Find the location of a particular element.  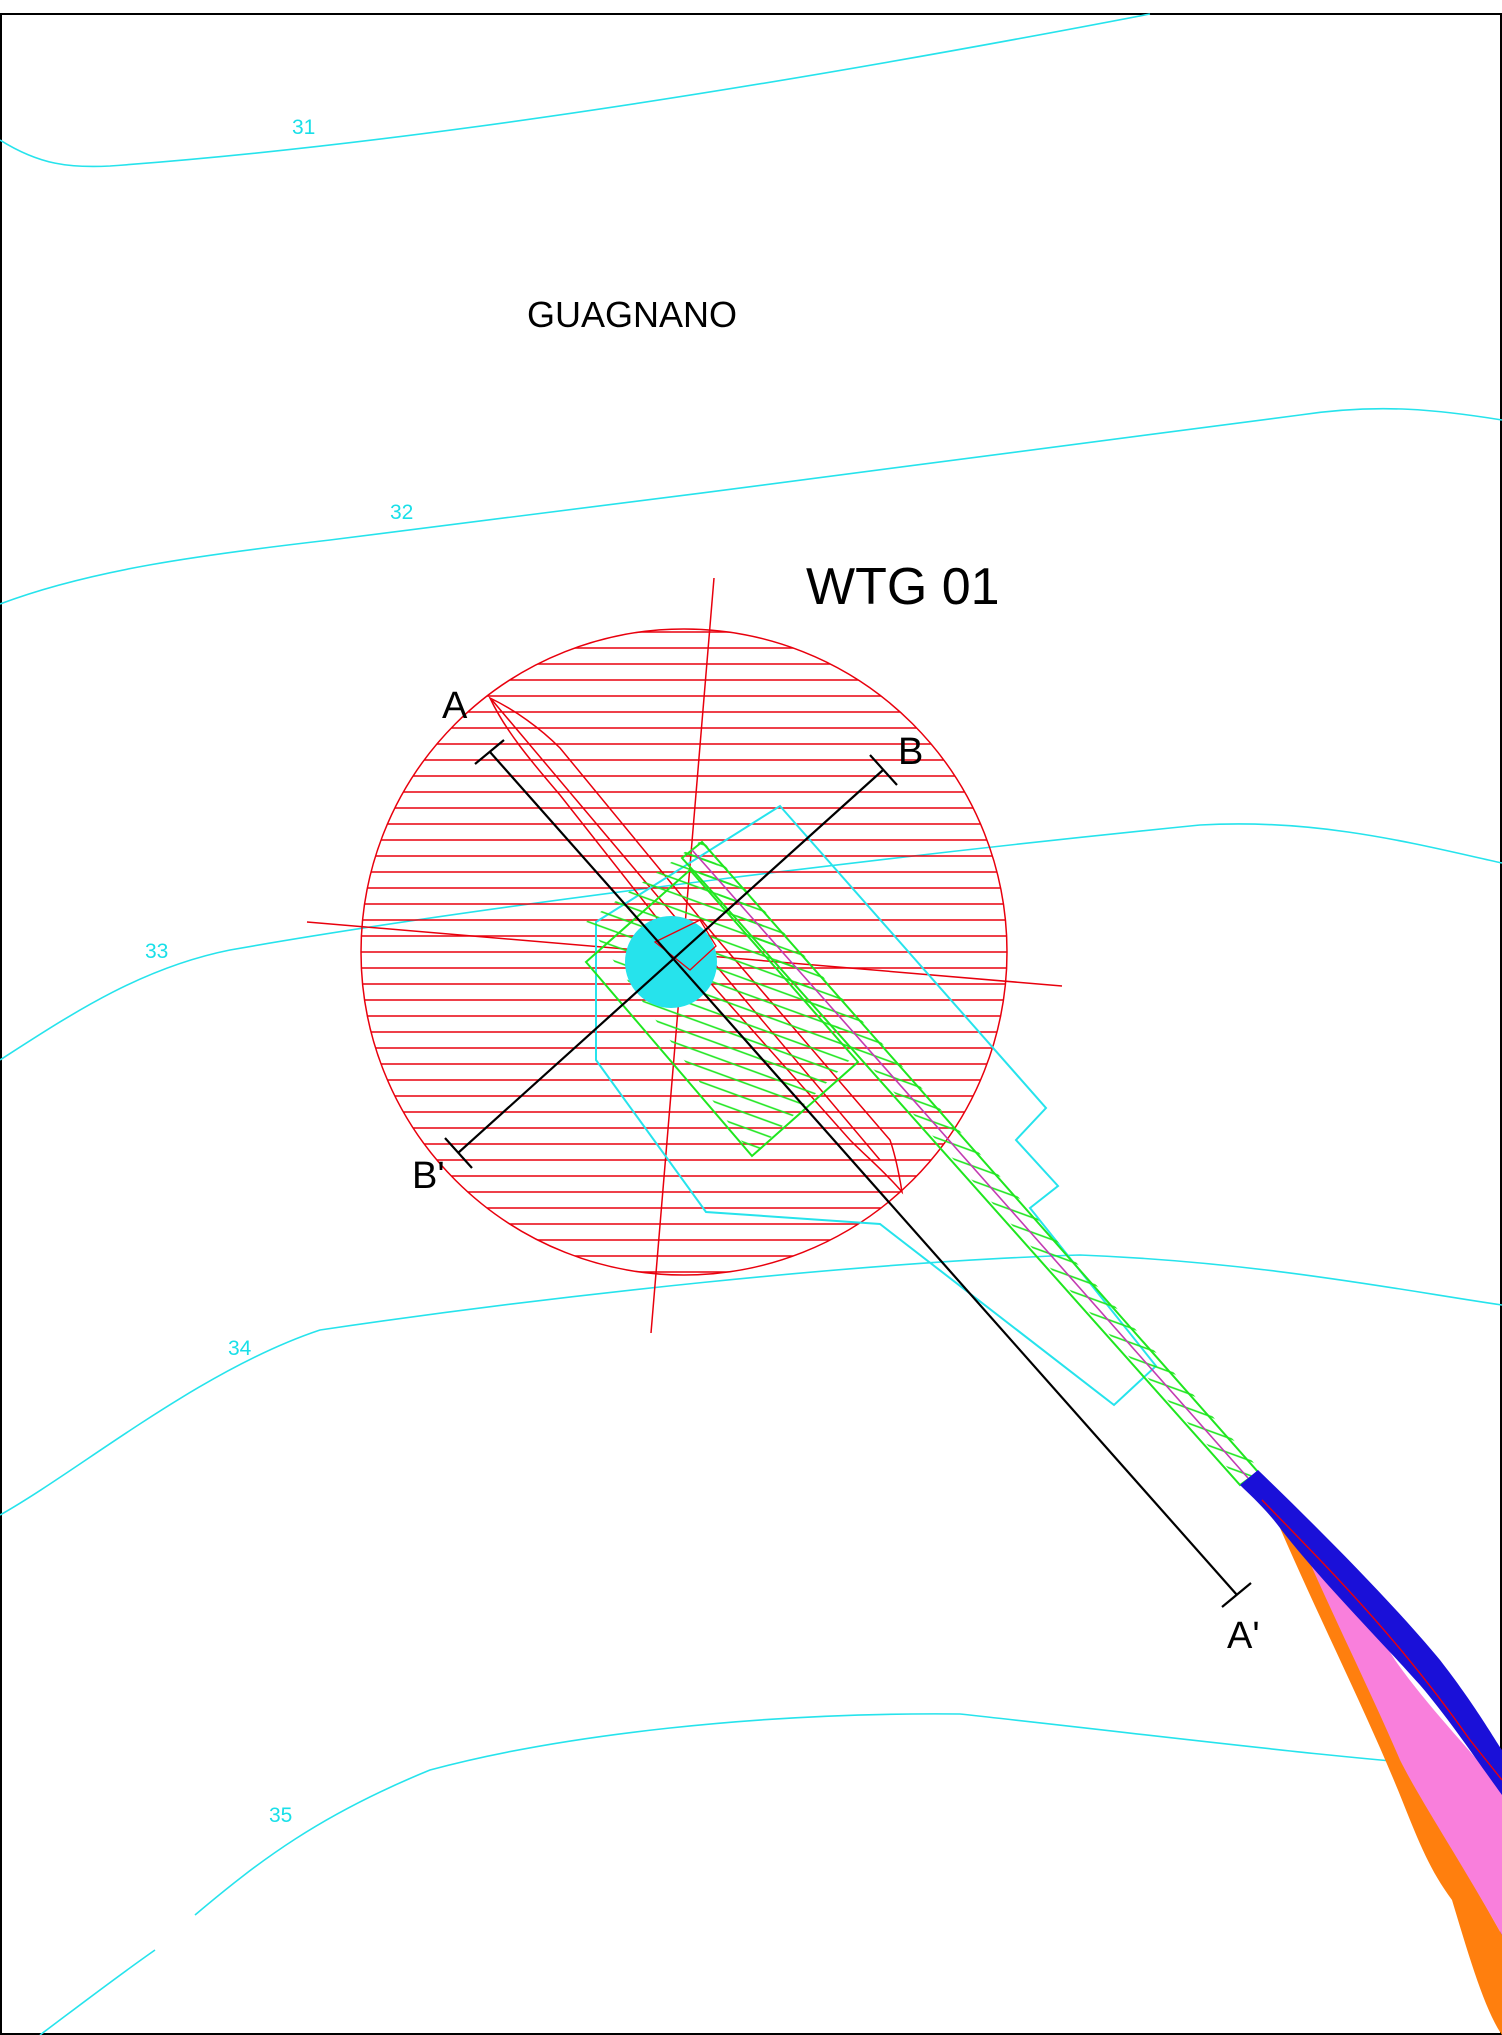

section-label-a-prime: A' is located at coordinates (1243, 1636).